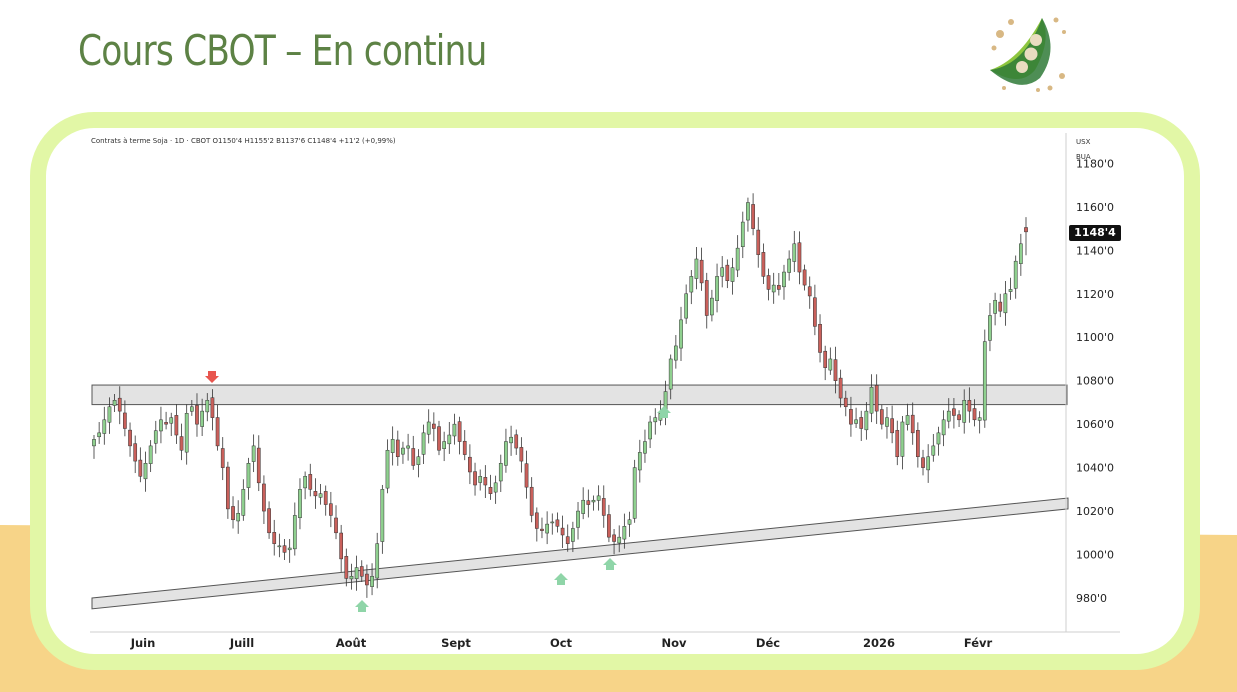 The height and width of the screenshot is (692, 1237). What do you see at coordinates (579, 395) in the screenshot?
I see `support-resistance-zone` at bounding box center [579, 395].